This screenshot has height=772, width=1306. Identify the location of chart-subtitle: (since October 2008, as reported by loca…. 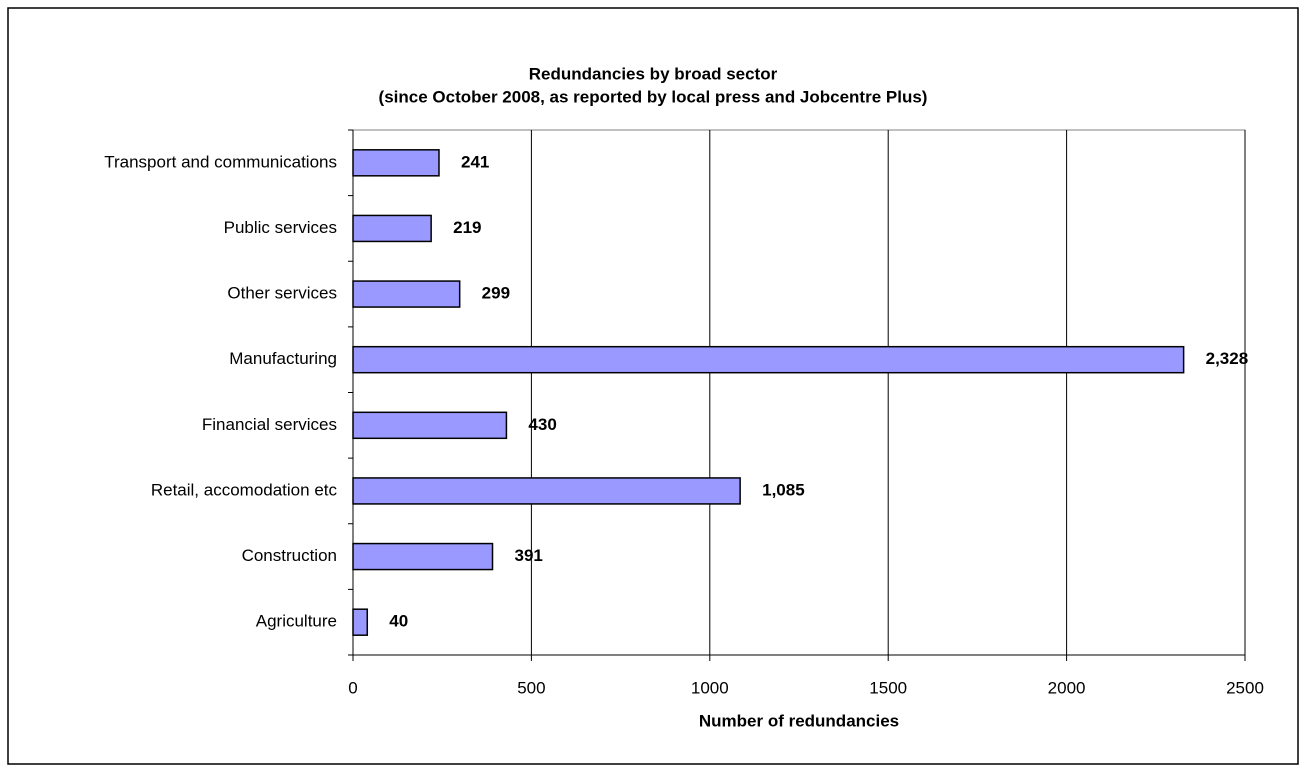
(653, 96).